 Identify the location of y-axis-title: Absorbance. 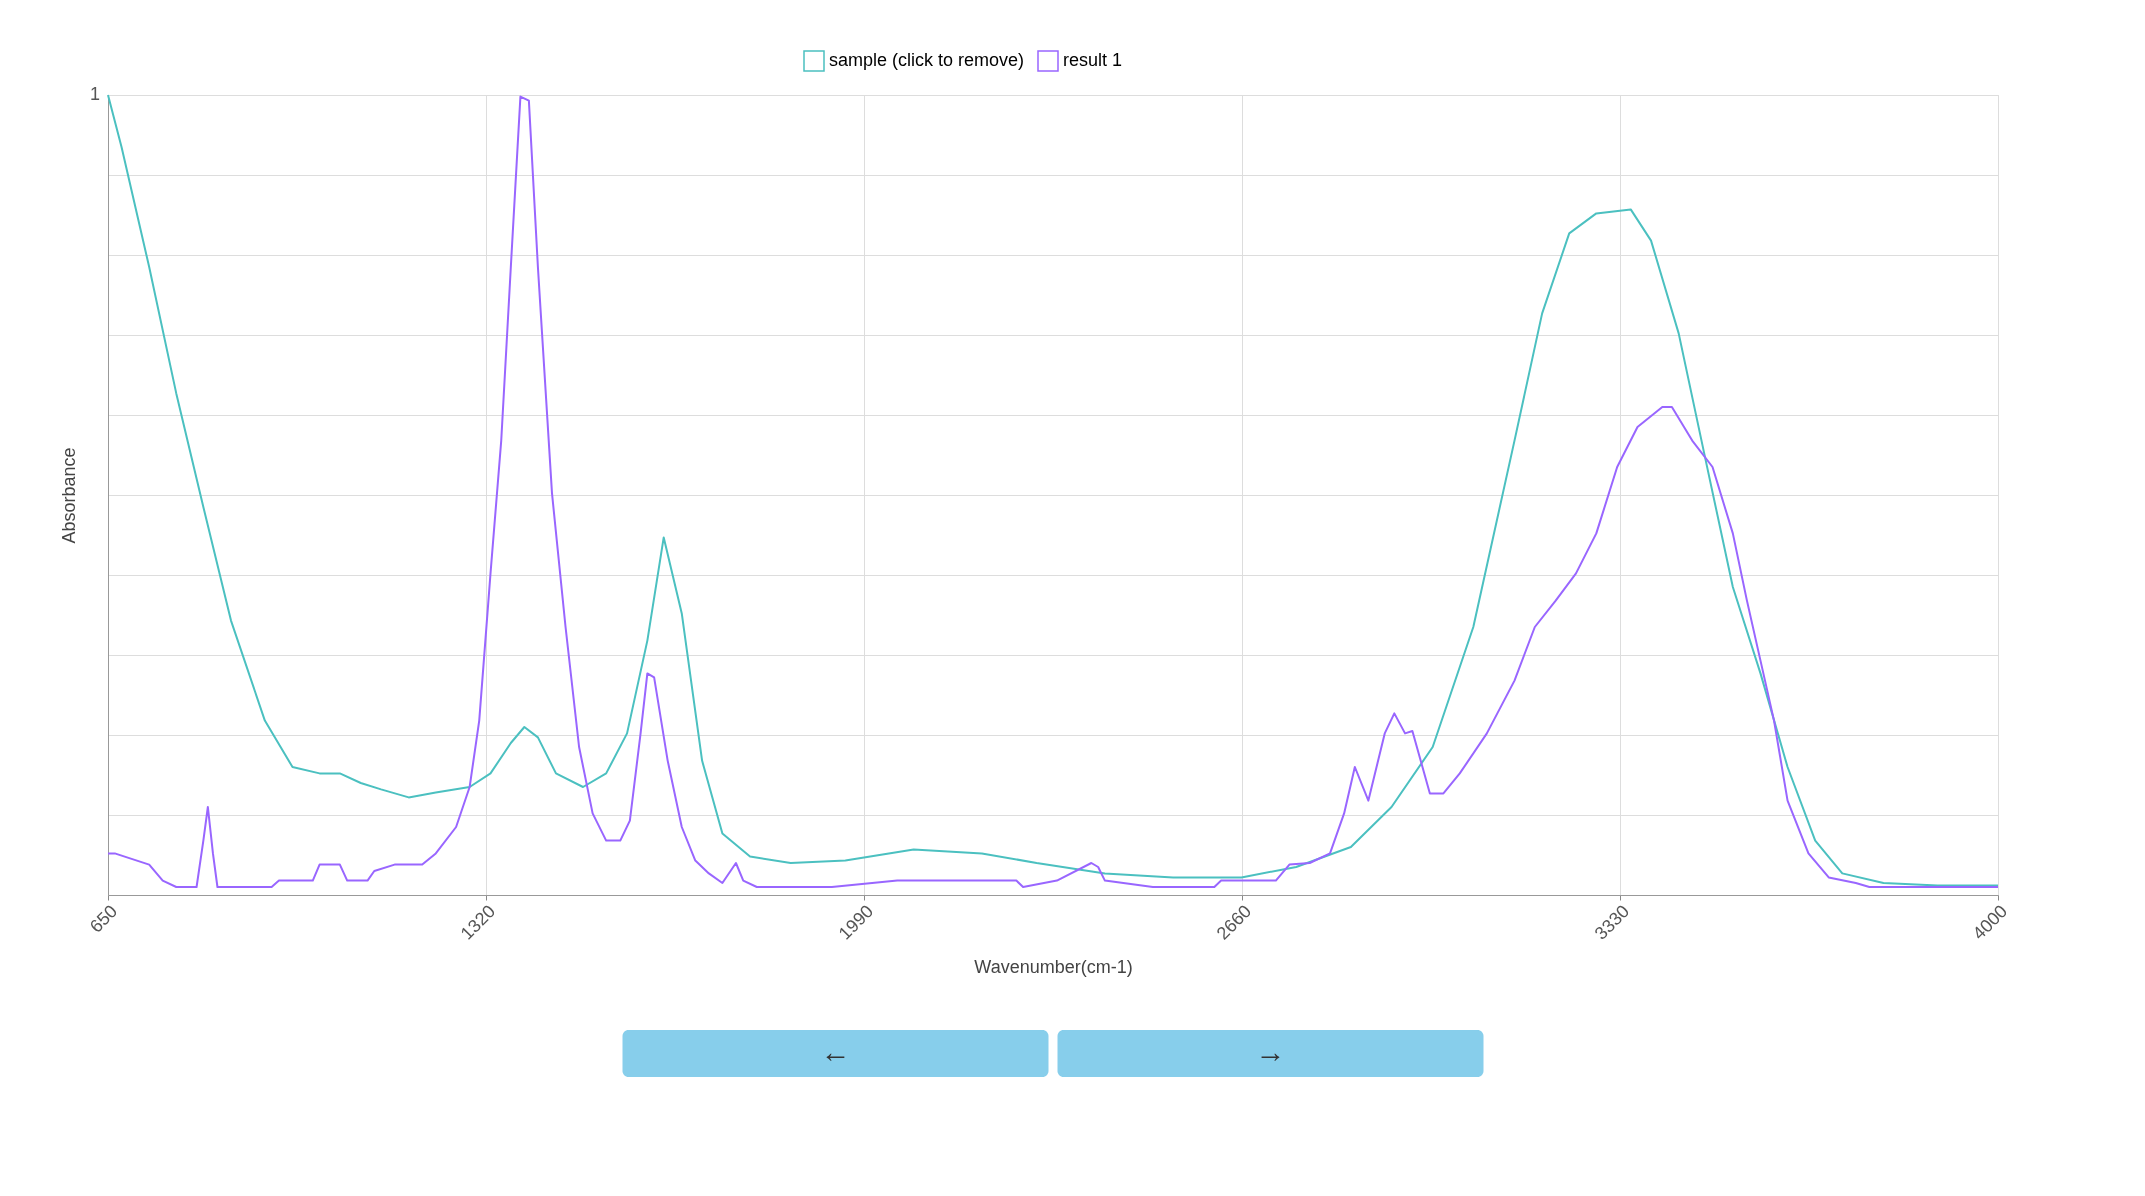
(68, 495).